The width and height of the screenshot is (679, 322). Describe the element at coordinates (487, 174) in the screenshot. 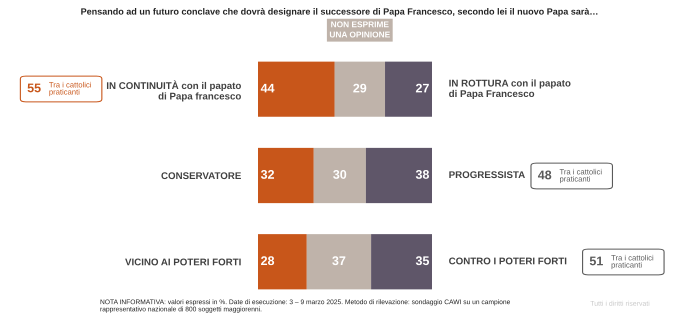

I see `text: PROGRESSISTA` at that location.